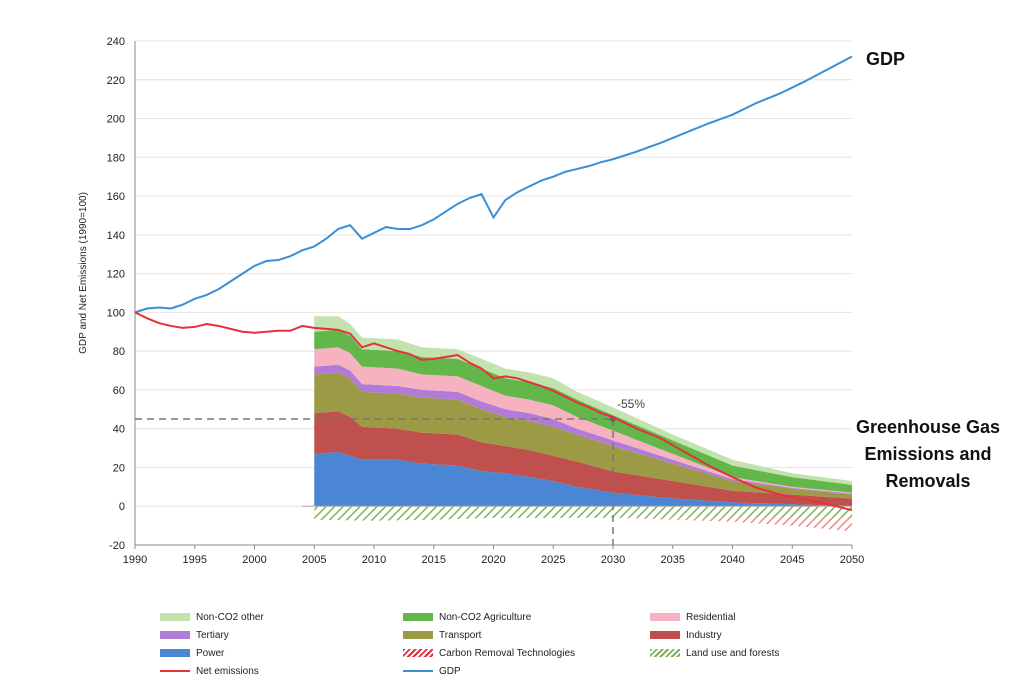 The width and height of the screenshot is (1024, 687). Describe the element at coordinates (116, 81) in the screenshot. I see `y-tick-label: 220` at that location.